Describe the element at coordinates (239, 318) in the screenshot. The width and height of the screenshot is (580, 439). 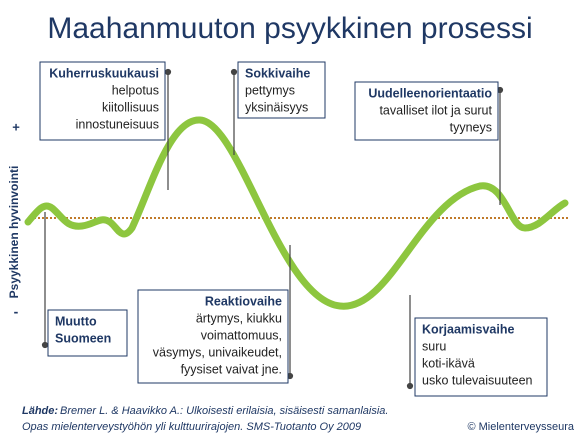
I see `phase-line: ärtymys, kiukku` at that location.